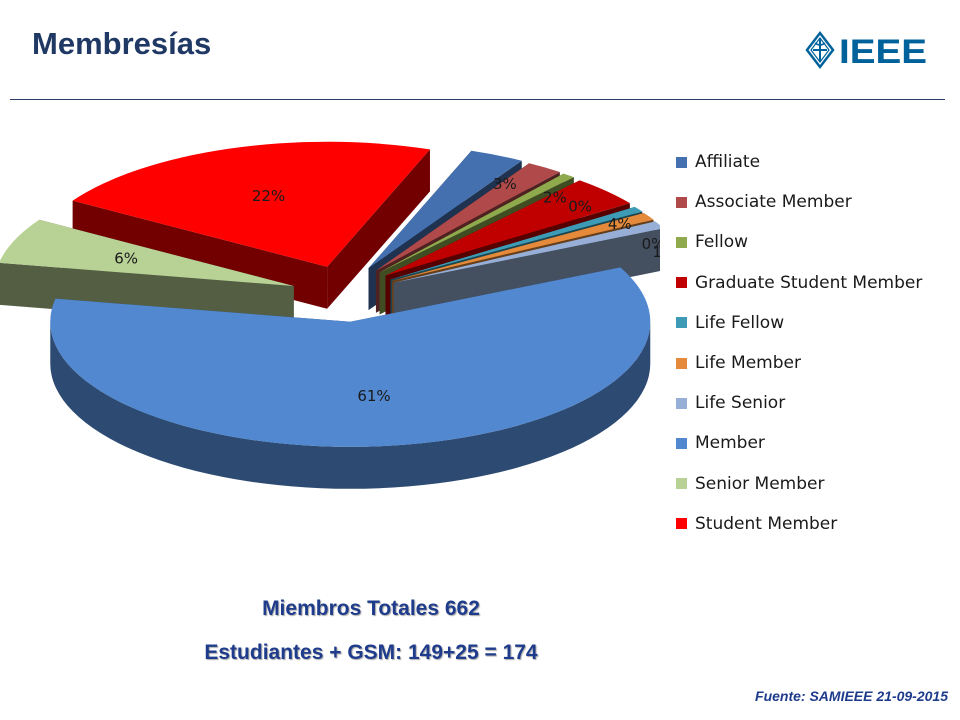  I want to click on legend-item: Fellow, so click(799, 242).